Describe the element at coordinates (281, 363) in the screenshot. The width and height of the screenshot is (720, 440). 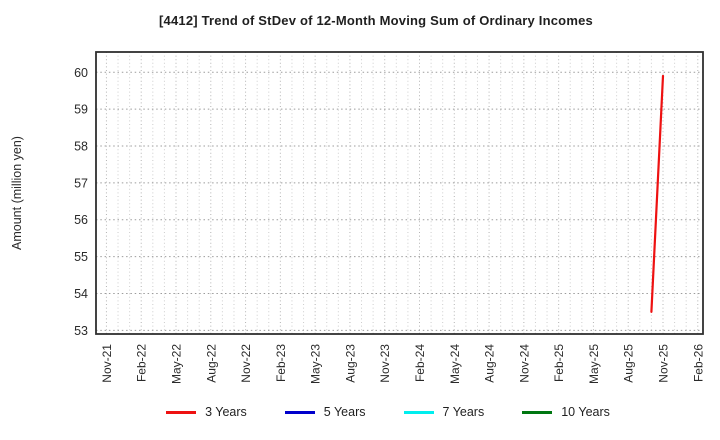
I see `x-tick-label: Feb-23` at that location.